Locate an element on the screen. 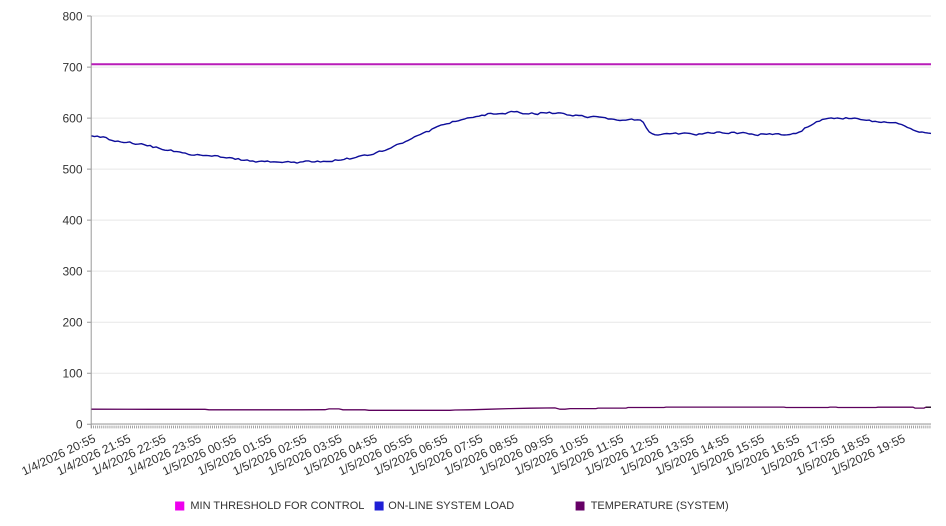 The image size is (946, 526). svg-text: 0 is located at coordinates (79, 425).